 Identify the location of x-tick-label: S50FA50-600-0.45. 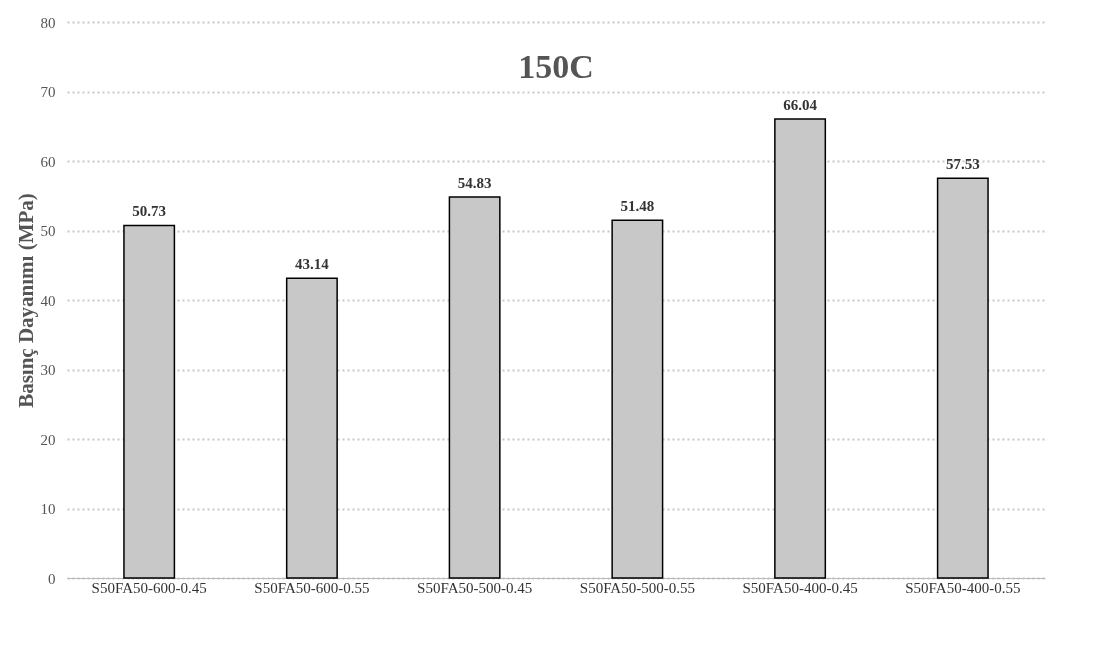
(149, 587).